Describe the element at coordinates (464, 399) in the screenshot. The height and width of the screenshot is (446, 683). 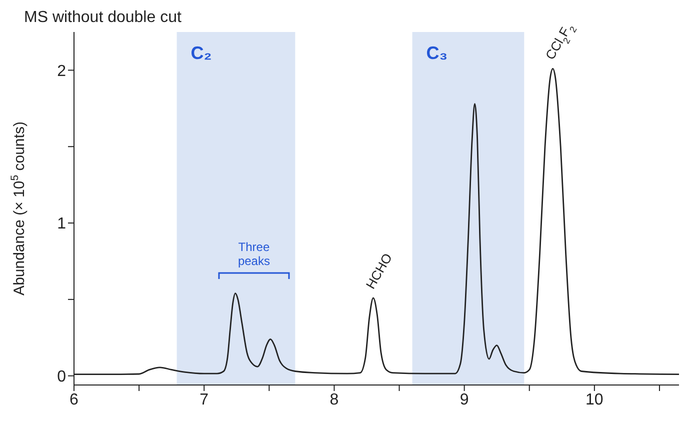
I see `x-tick-label: 9` at that location.